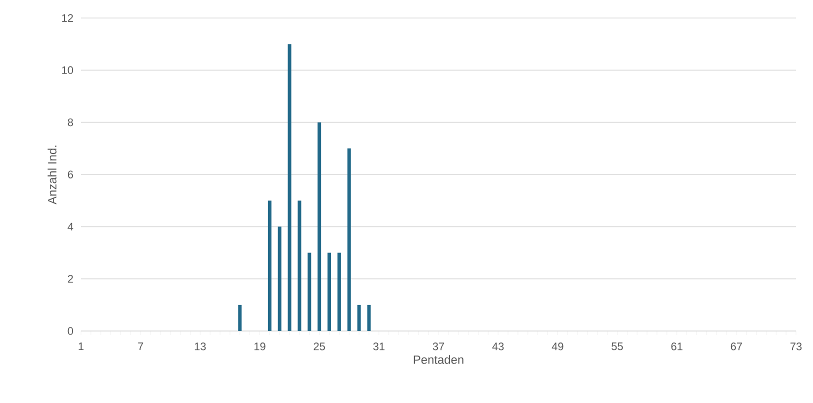 This screenshot has height=403, width=813. I want to click on x-tick-label: 31, so click(378, 346).